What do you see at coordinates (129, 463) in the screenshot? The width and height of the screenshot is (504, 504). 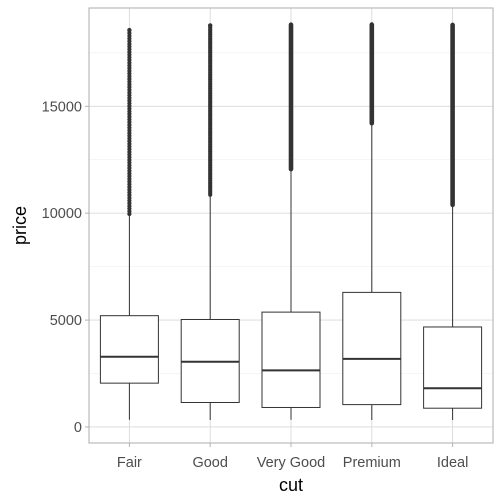 I see `x-tick-label: Fair` at bounding box center [129, 463].